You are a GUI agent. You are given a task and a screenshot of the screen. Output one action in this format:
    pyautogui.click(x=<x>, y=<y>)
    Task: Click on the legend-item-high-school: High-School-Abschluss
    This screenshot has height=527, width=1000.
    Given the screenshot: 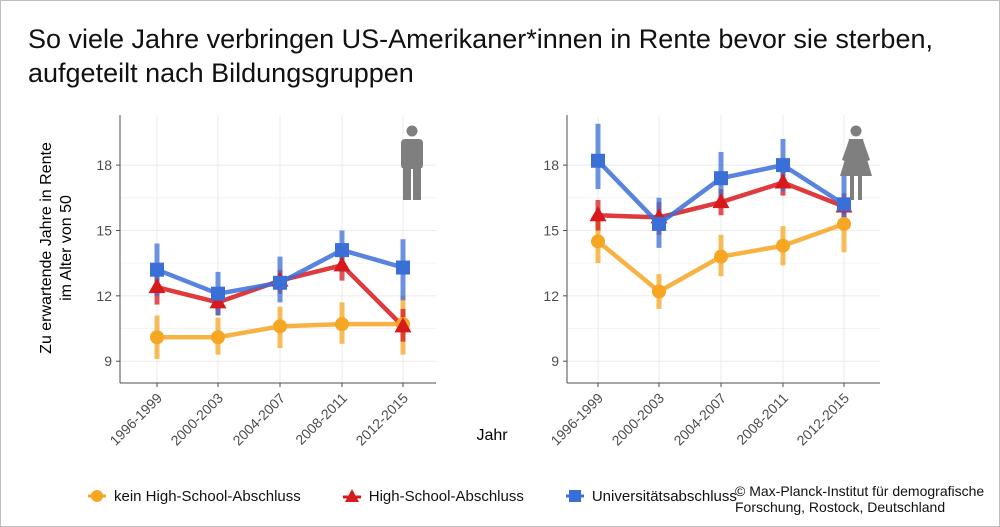 What is the action you would take?
    pyautogui.click(x=433, y=496)
    